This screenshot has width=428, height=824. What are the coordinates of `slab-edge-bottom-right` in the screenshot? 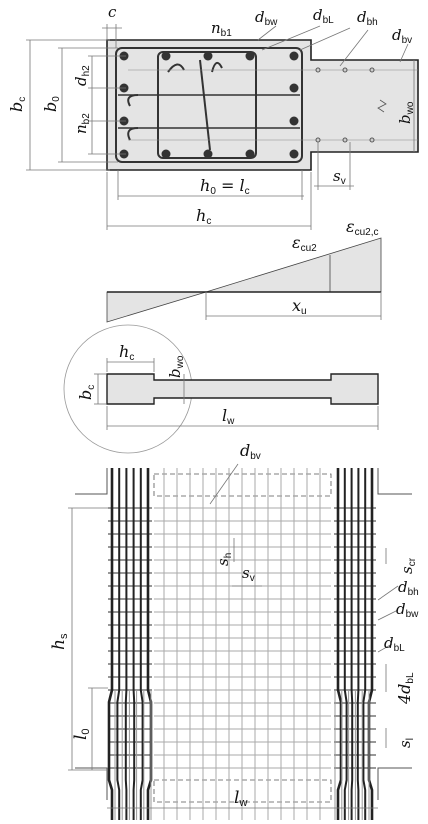 It's located at (394, 783).